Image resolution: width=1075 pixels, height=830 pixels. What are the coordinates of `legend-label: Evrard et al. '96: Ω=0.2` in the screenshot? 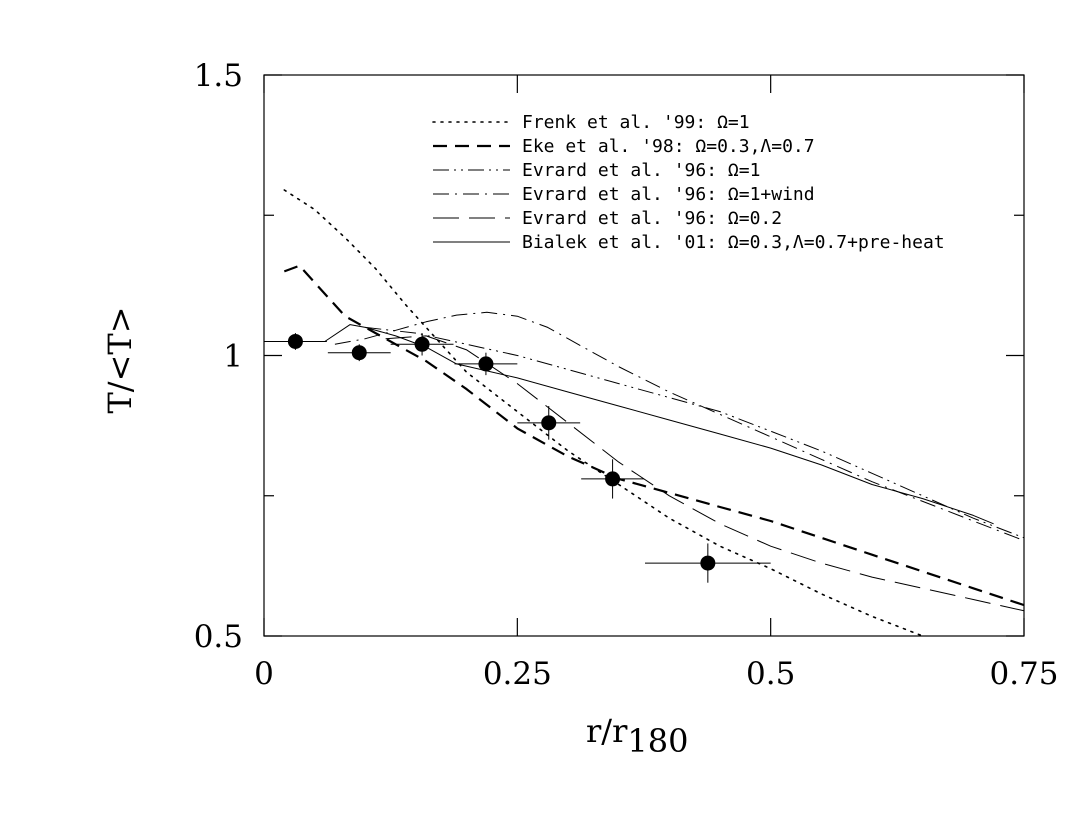 It's located at (652, 218).